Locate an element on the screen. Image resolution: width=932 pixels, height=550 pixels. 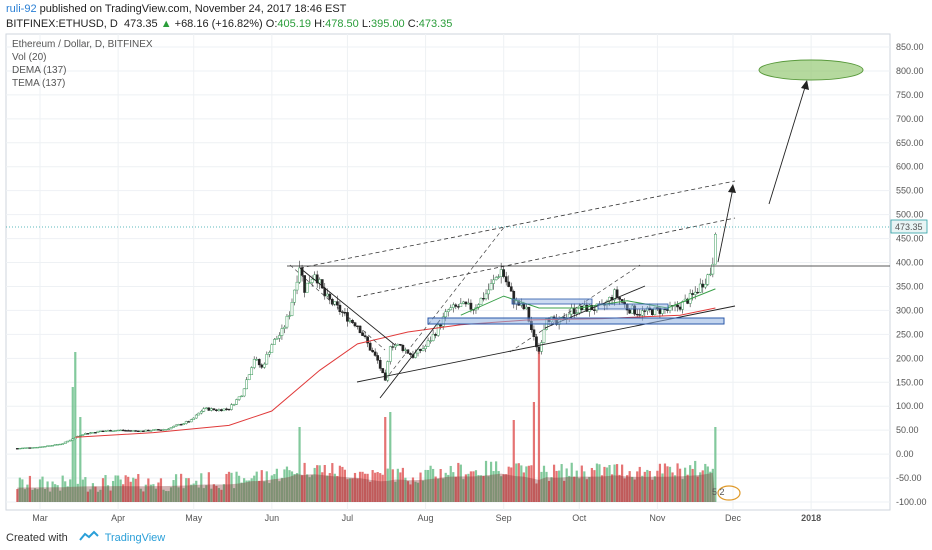
target-zone-ellipse is located at coordinates (811, 70).